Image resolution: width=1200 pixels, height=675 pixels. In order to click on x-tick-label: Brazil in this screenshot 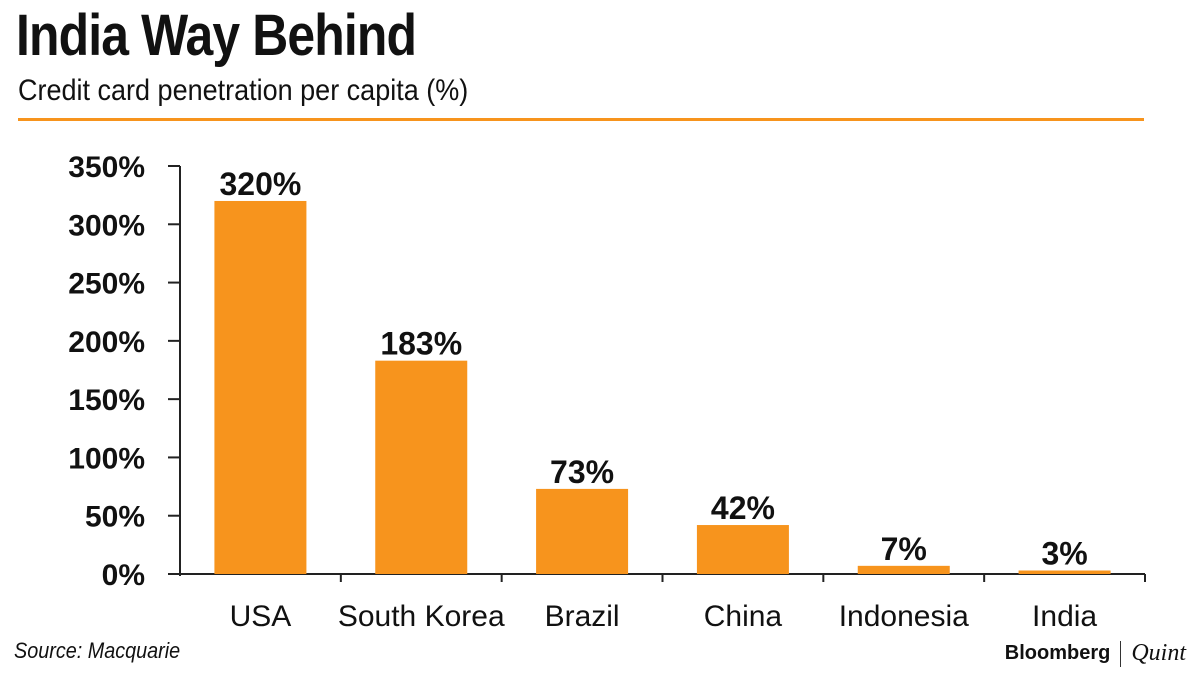, I will do `click(582, 616)`.